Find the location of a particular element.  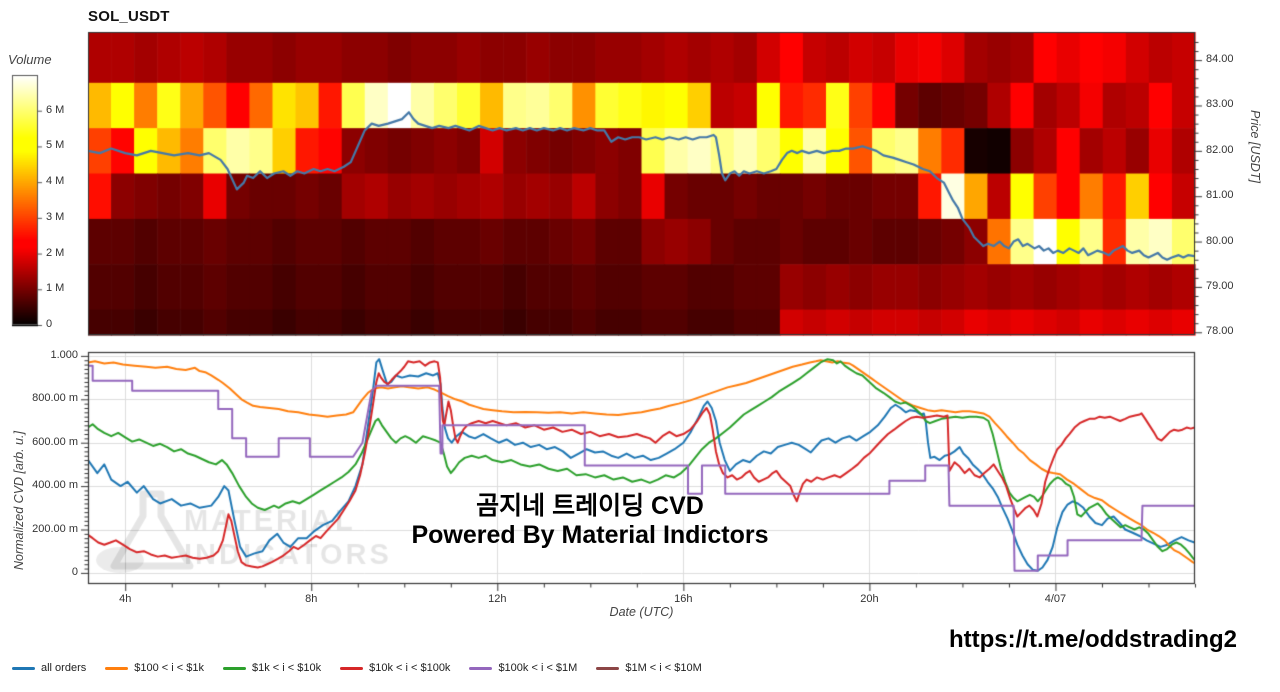

legend-item-1: $100 < i < $1k is located at coordinates (154, 668).